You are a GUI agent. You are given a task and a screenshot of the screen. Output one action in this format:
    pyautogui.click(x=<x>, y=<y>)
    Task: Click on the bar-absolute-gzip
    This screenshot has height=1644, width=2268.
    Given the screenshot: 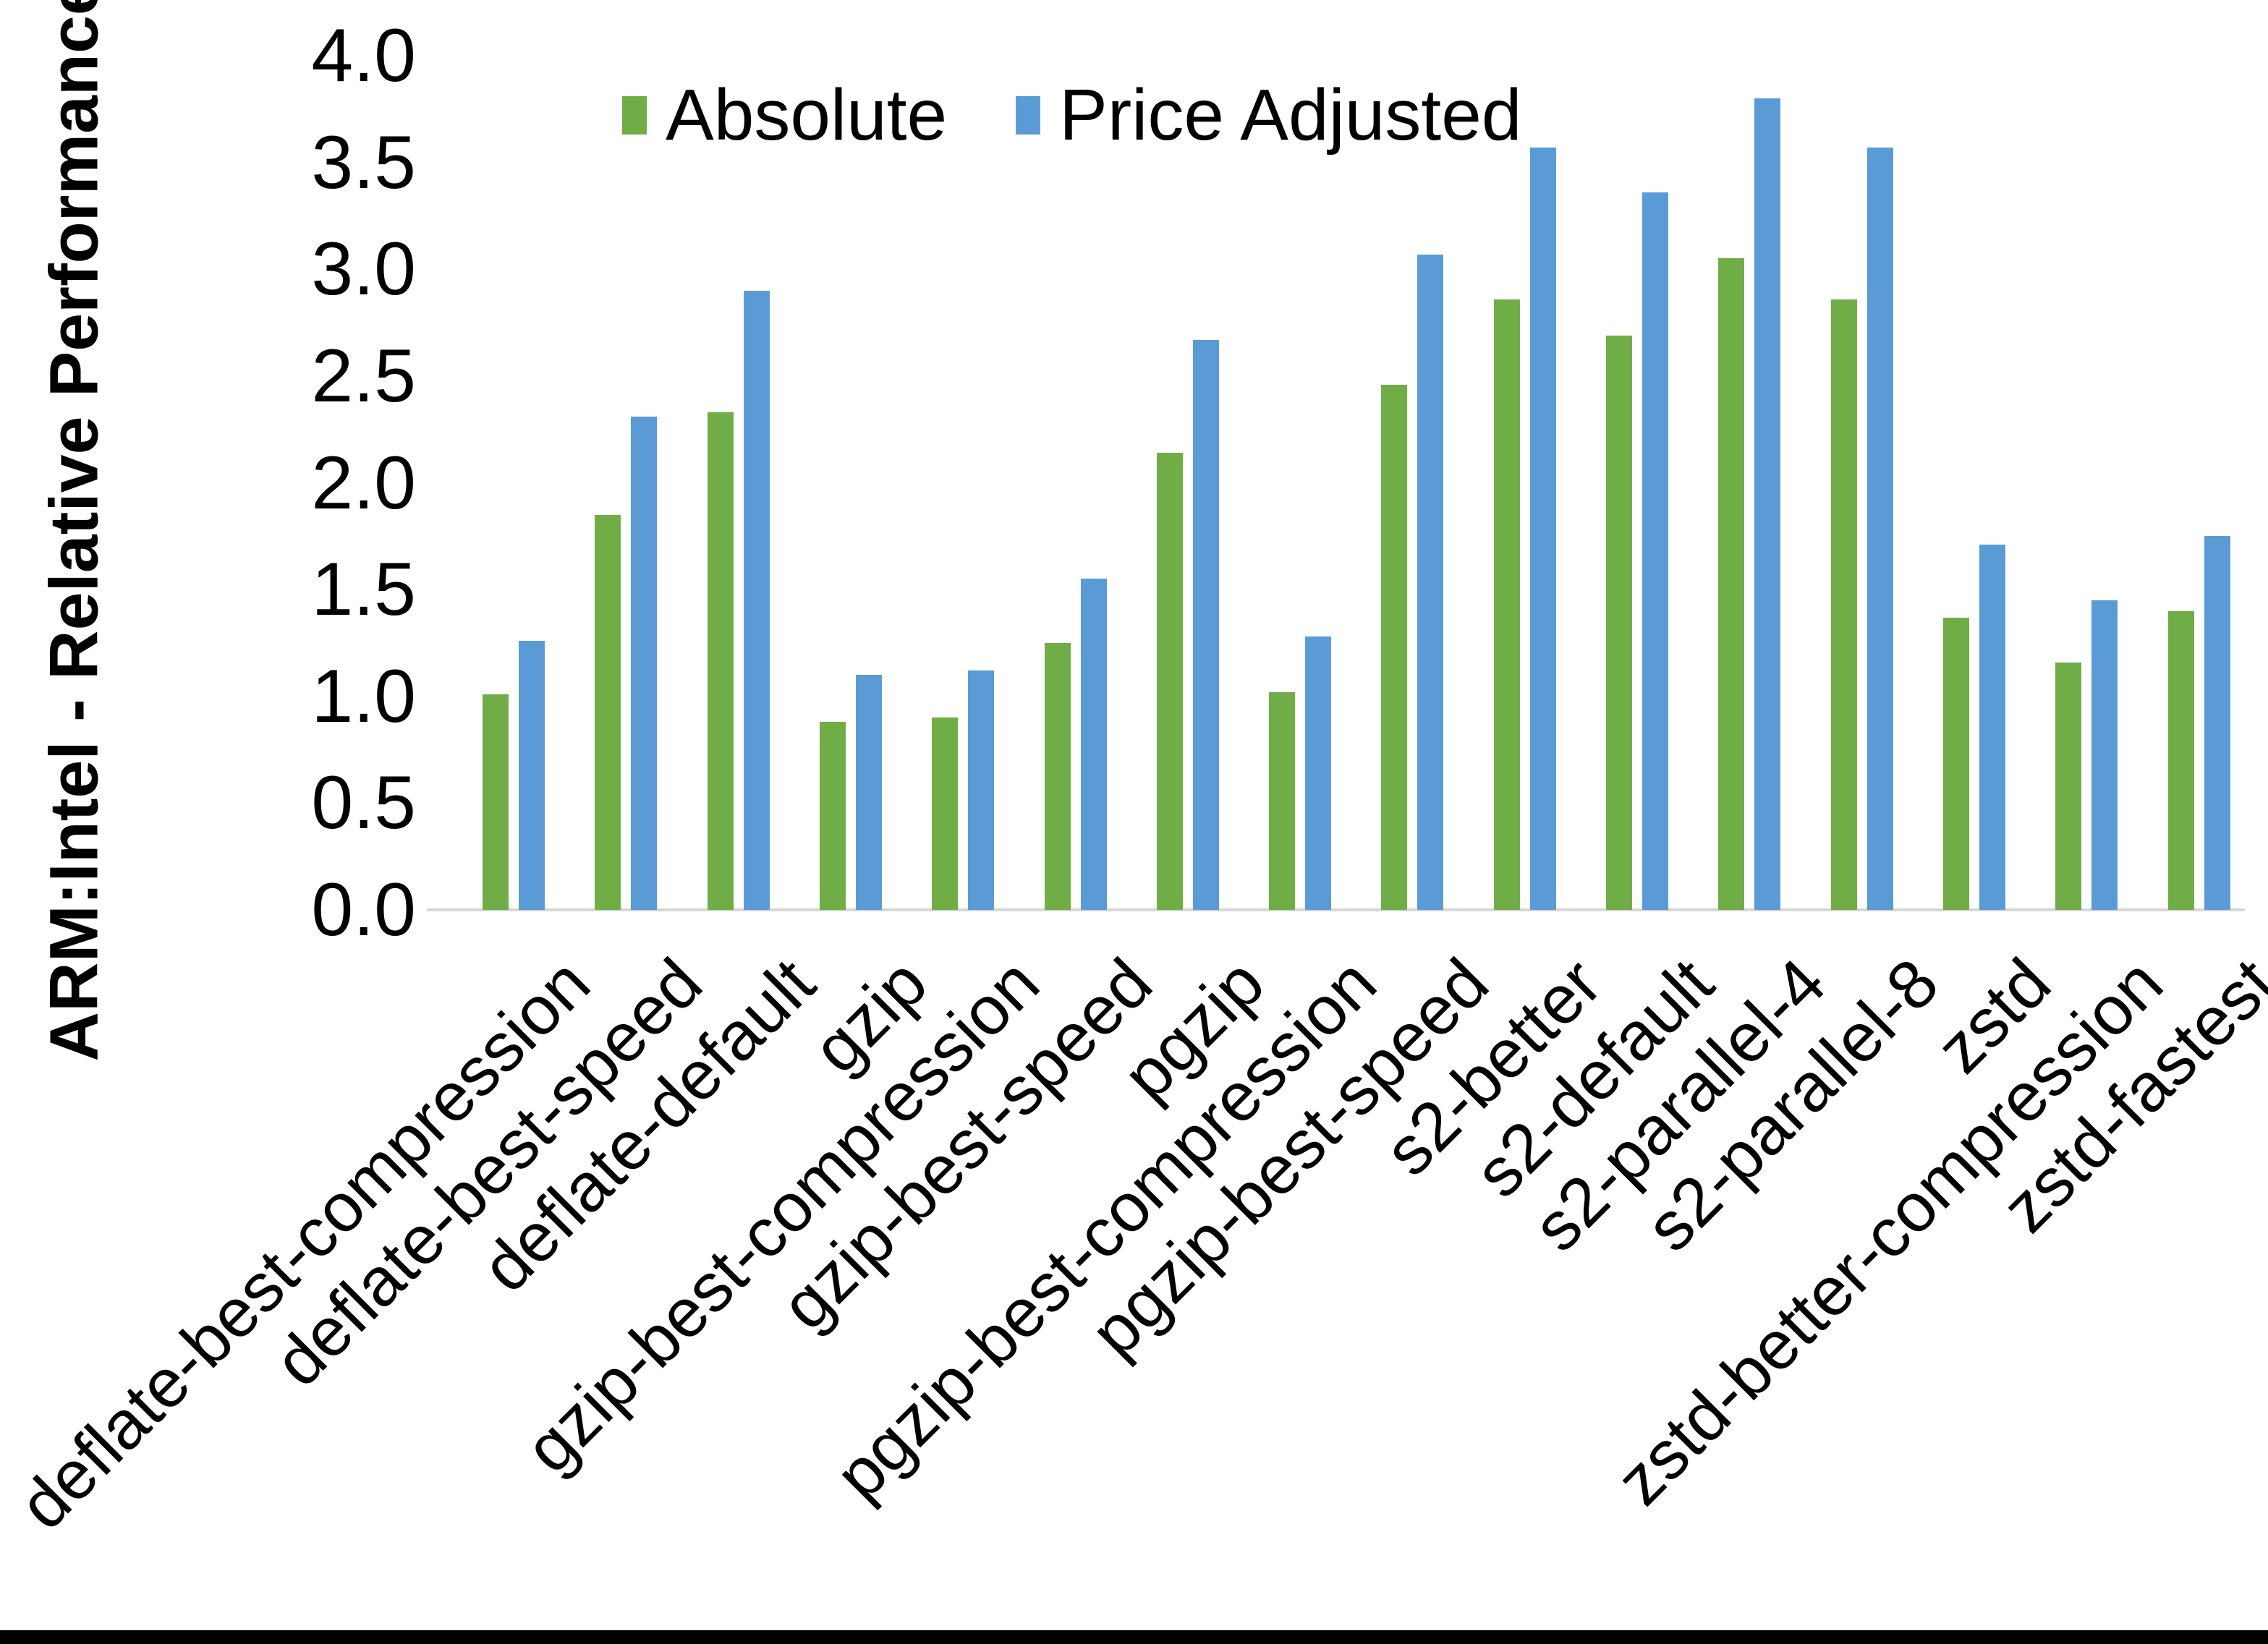 What is the action you would take?
    pyautogui.click(x=832, y=816)
    